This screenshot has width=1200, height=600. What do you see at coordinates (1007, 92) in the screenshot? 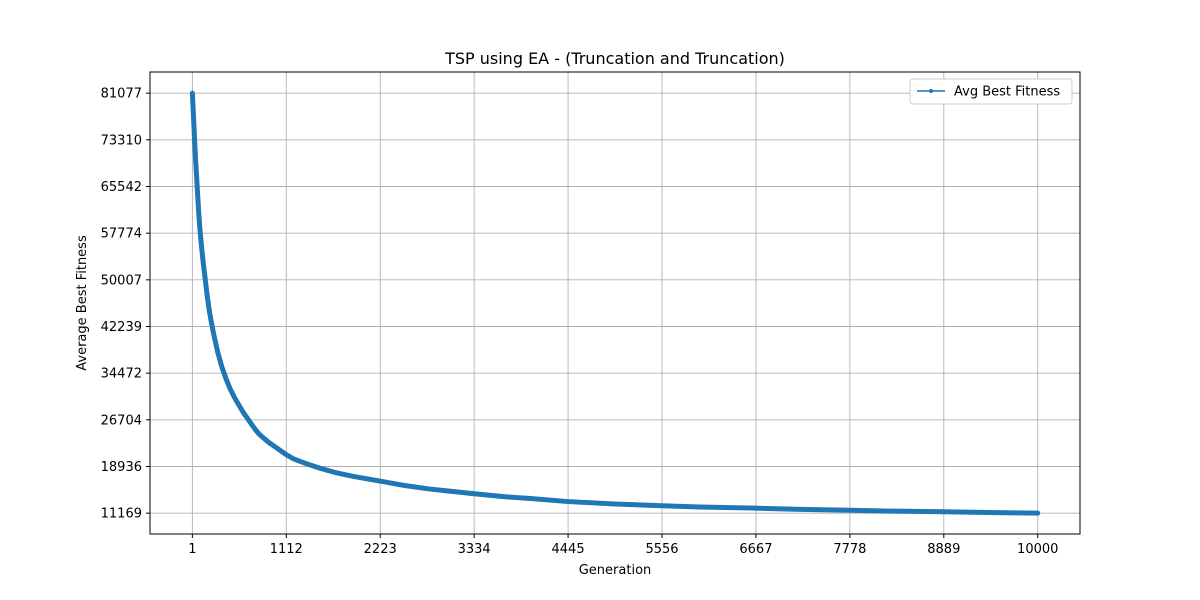
I see `legend-label: Avg Best Fitness` at bounding box center [1007, 92].